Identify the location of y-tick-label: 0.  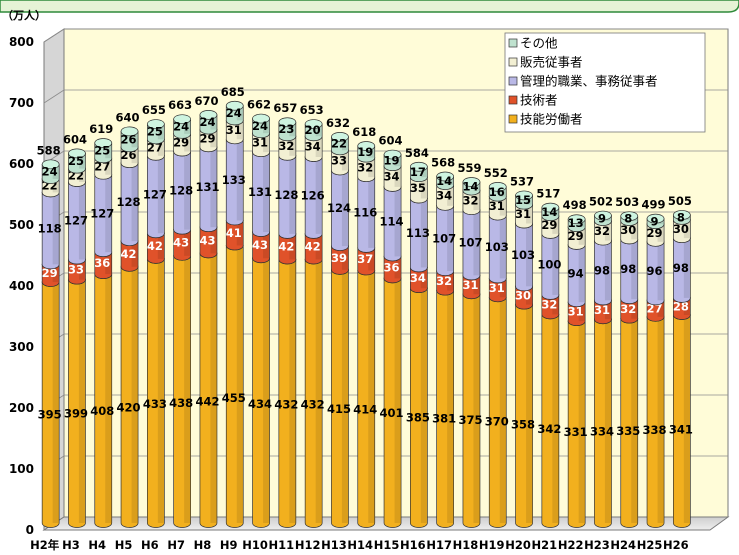
(30, 530).